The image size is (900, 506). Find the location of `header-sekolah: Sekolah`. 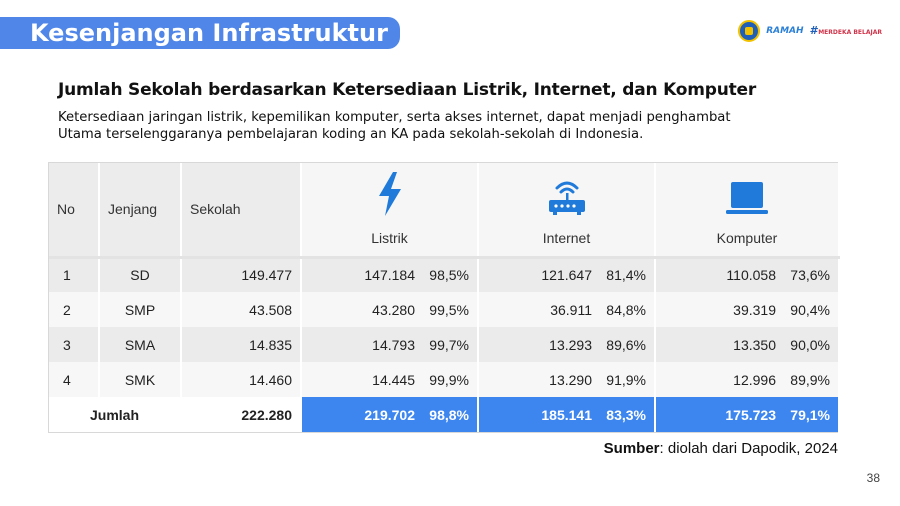

header-sekolah: Sekolah is located at coordinates (241, 211).